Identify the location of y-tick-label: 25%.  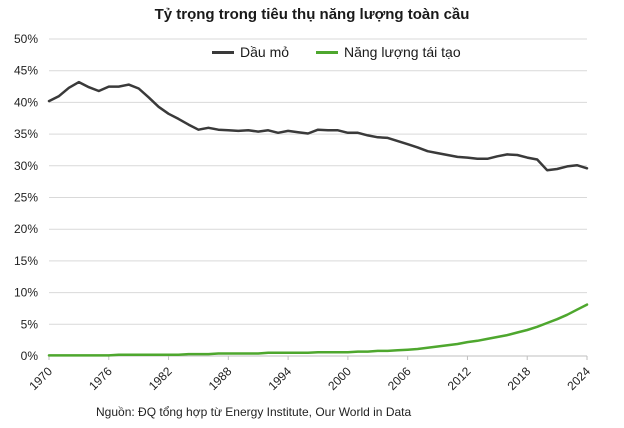
(26, 198).